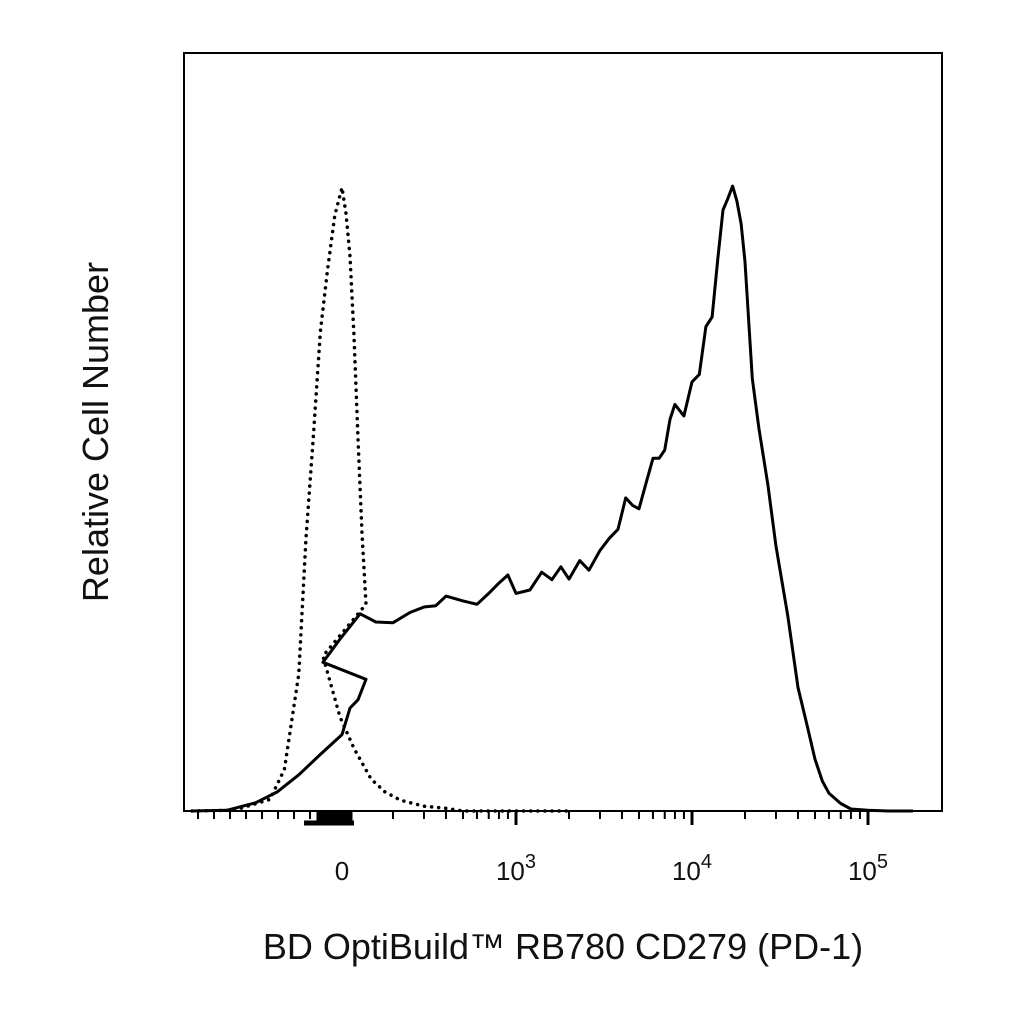  What do you see at coordinates (868, 868) in the screenshot?
I see `x-tick-label: 10⁵` at bounding box center [868, 868].